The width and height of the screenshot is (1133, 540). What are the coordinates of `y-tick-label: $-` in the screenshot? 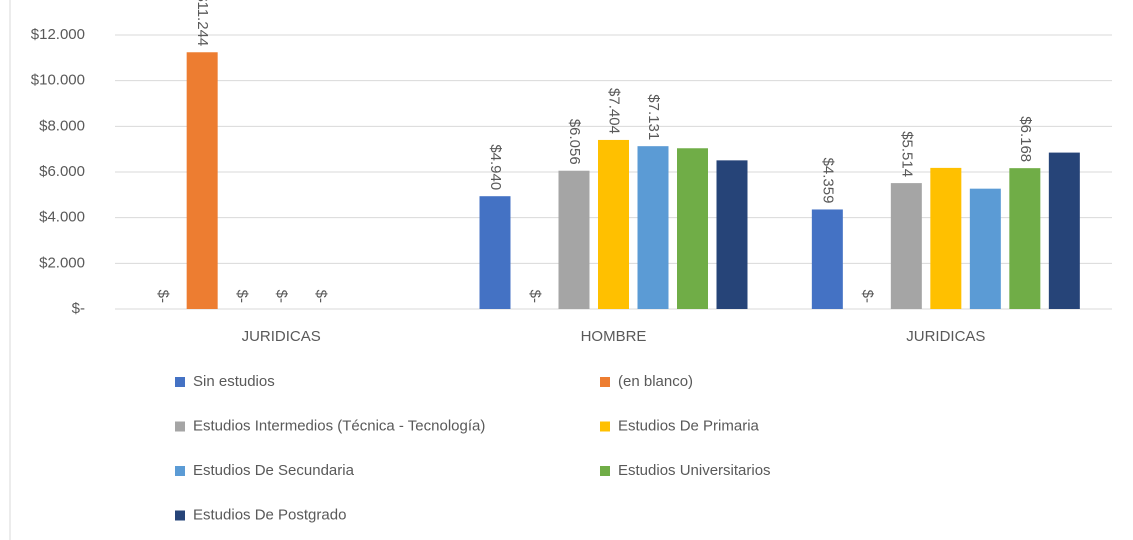 It's located at (78, 308).